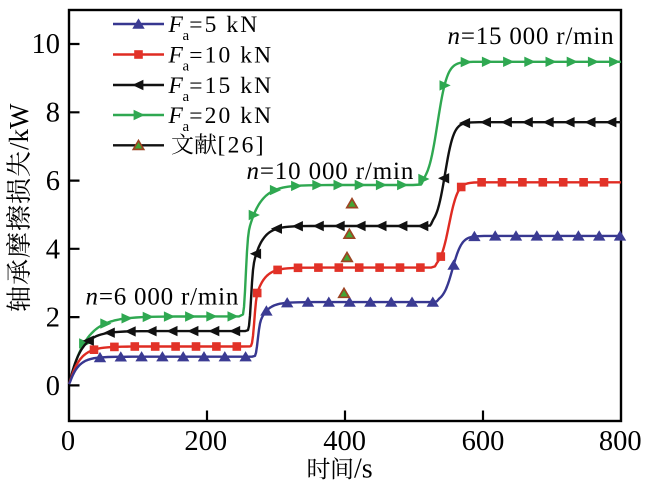 The height and width of the screenshot is (493, 650). Describe the element at coordinates (221, 58) in the screenshot. I see `svg-text: Fa=10 kN` at that location.